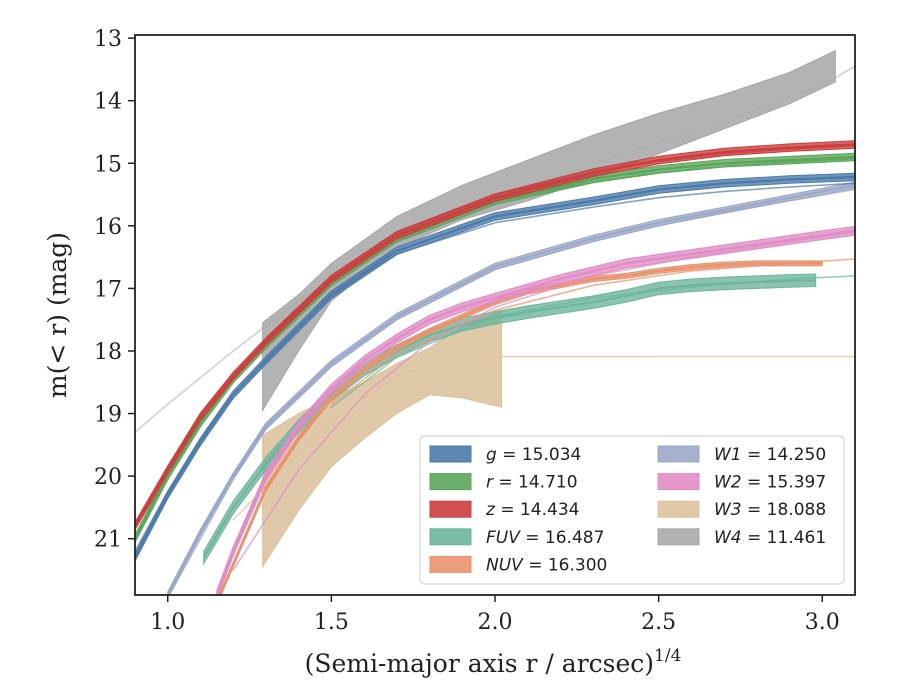 This screenshot has height=700, width=900. Describe the element at coordinates (450, 509) in the screenshot. I see `legend-swatch-z` at that location.